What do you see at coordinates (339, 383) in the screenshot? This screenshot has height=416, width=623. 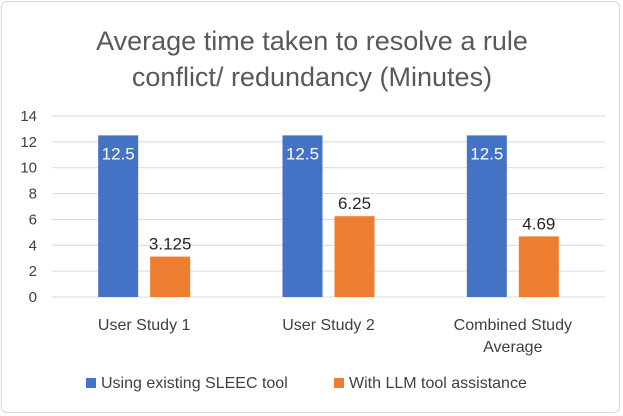 I see `legend-swatch-series2` at bounding box center [339, 383].